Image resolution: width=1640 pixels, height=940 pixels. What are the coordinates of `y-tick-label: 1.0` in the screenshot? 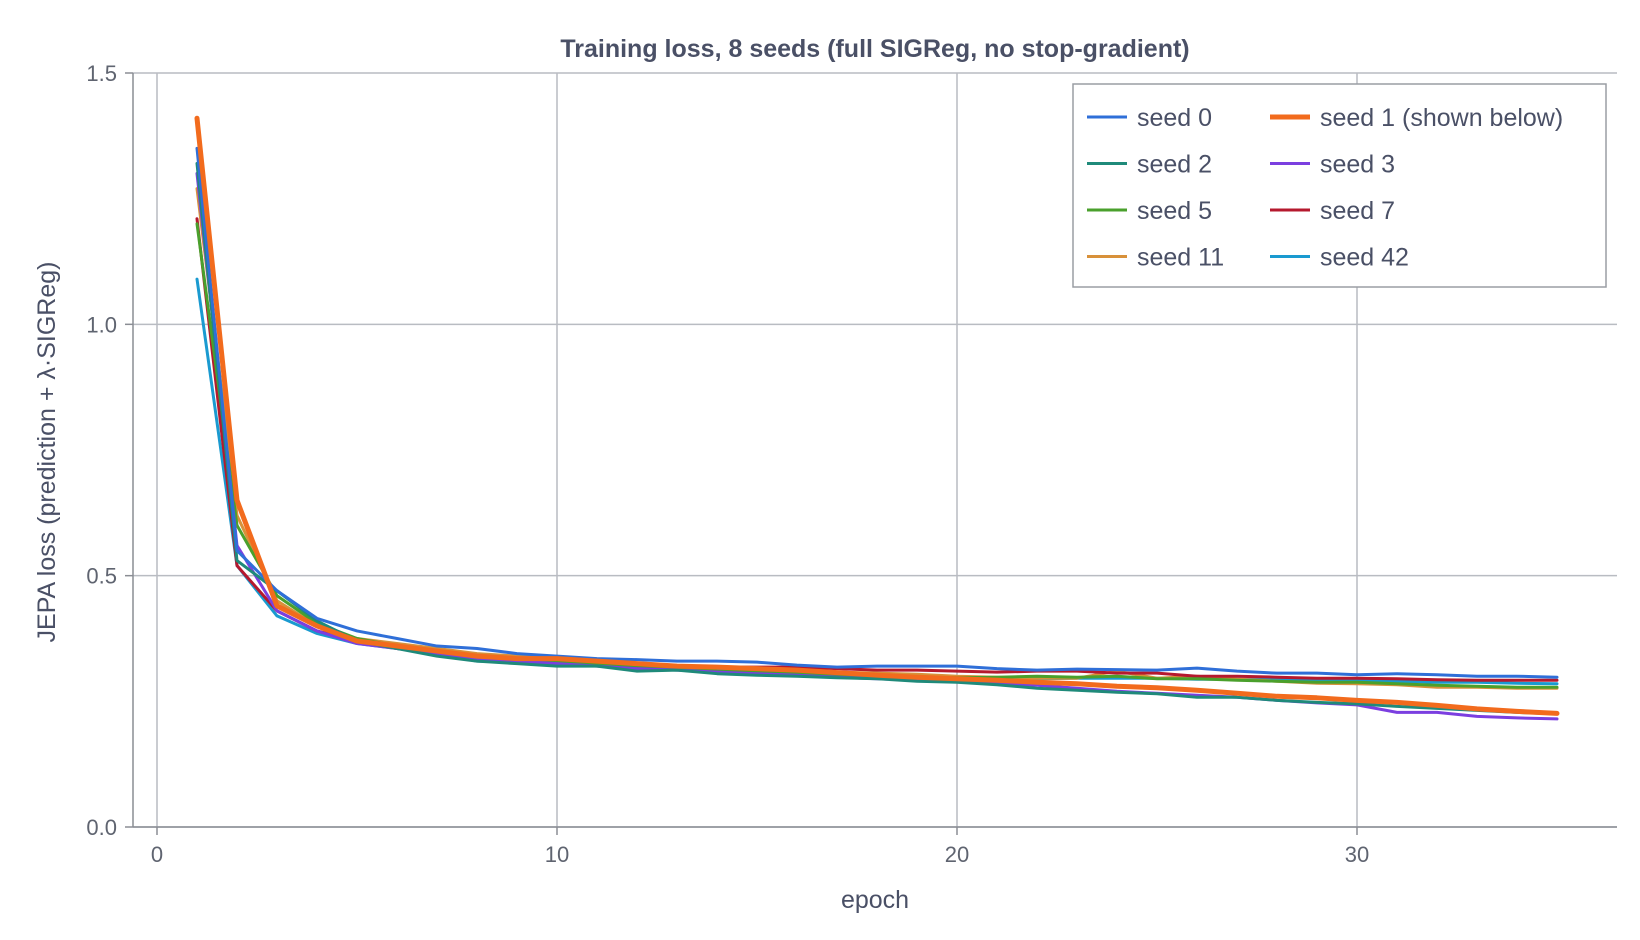 It's located at (101, 324).